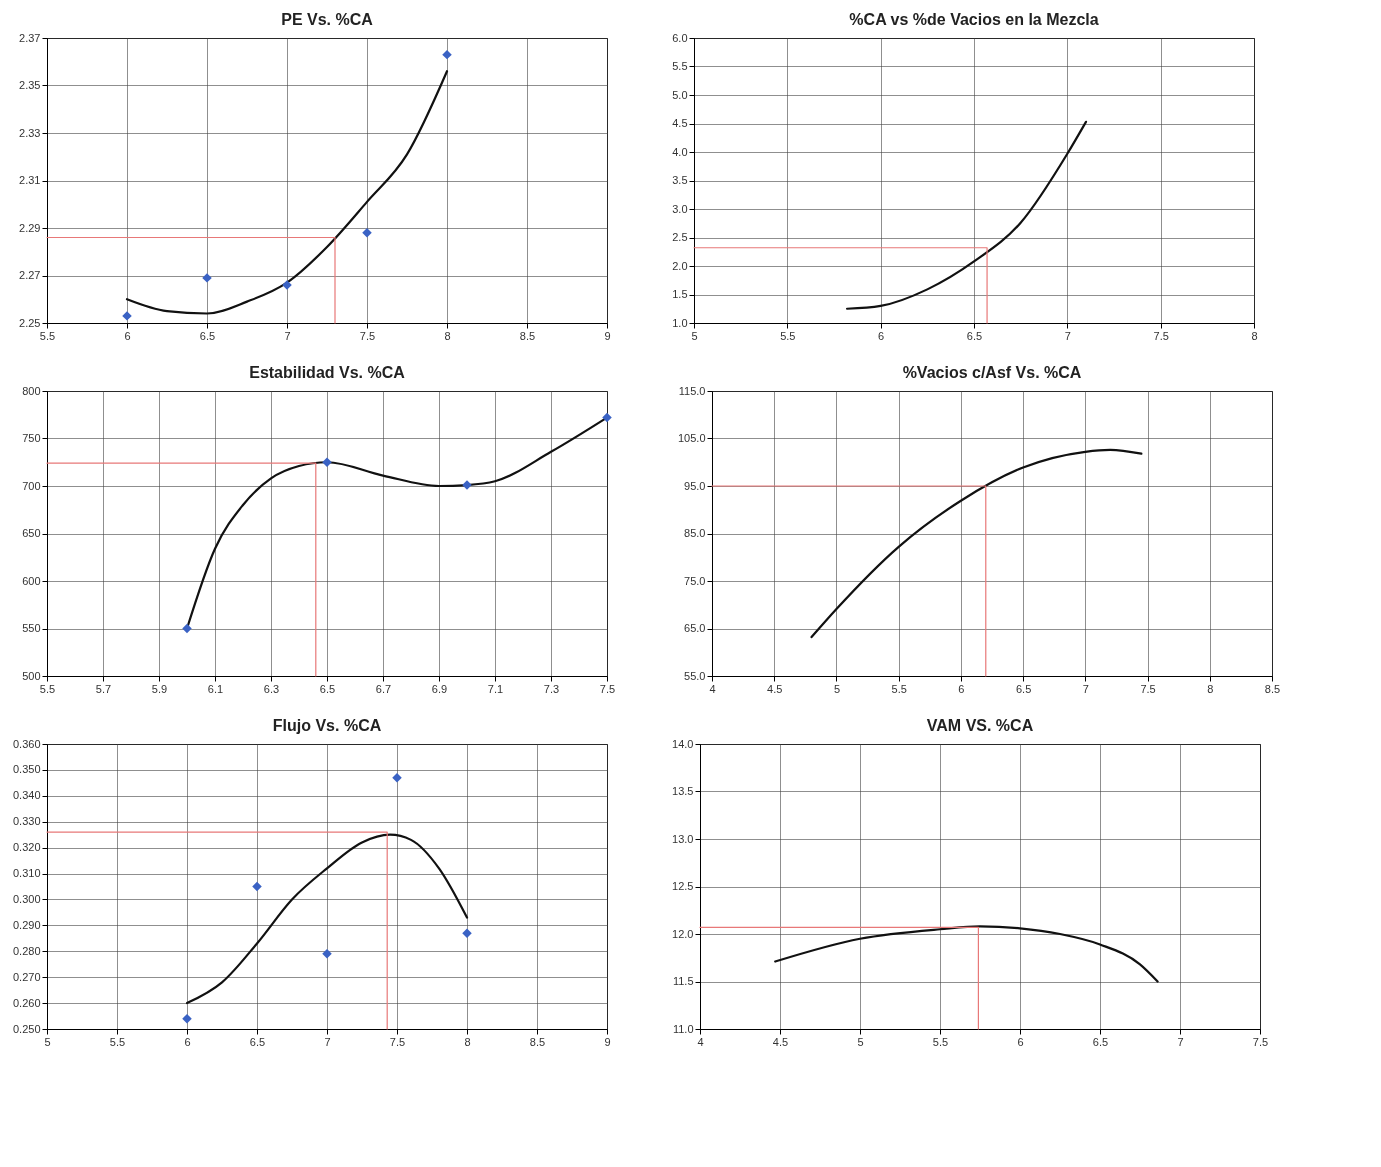 This screenshot has width=1381, height=1167. I want to click on x-tick-label: 5.9, so click(159, 688).